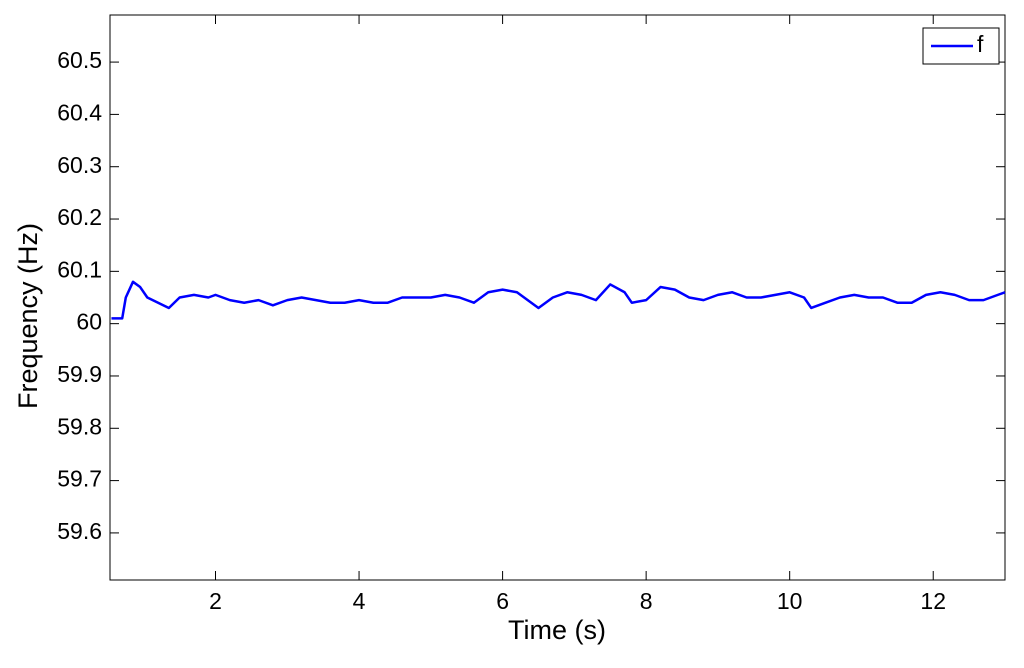  What do you see at coordinates (933, 601) in the screenshot?
I see `x-tick-label: 12` at bounding box center [933, 601].